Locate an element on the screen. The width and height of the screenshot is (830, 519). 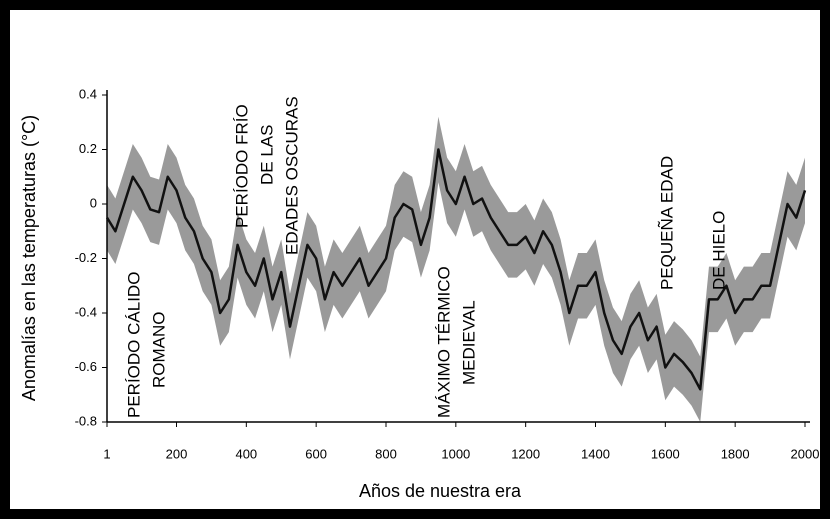
x-tick-label: 200 is located at coordinates (177, 453).